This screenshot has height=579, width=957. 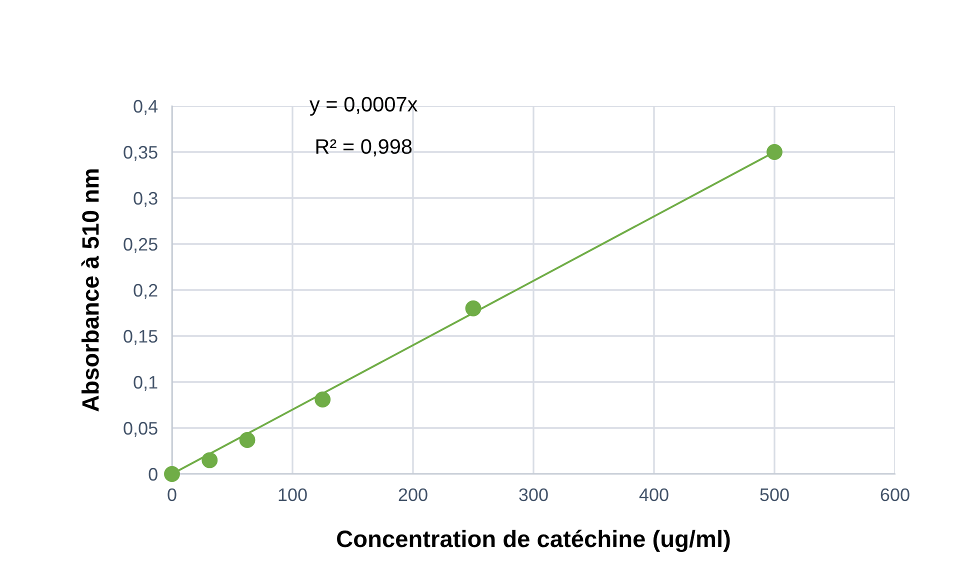 What do you see at coordinates (141, 245) in the screenshot?
I see `y-tick-label: 0,25` at bounding box center [141, 245].